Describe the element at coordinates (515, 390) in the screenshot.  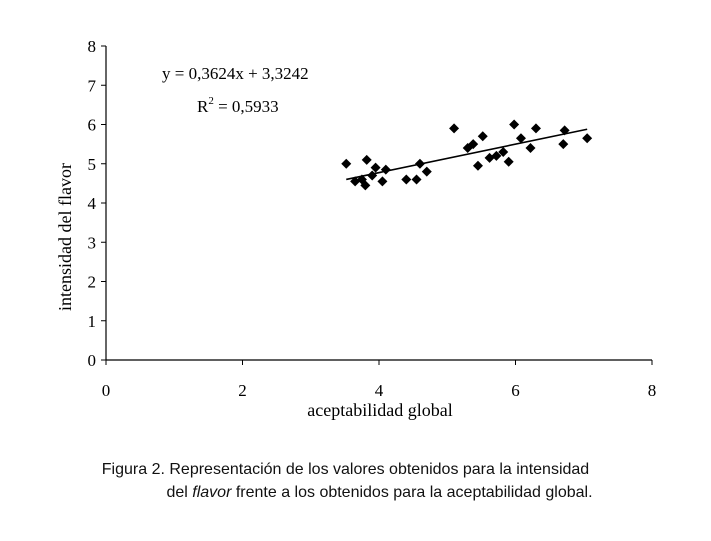
I see `x-tick-label: 6` at that location.